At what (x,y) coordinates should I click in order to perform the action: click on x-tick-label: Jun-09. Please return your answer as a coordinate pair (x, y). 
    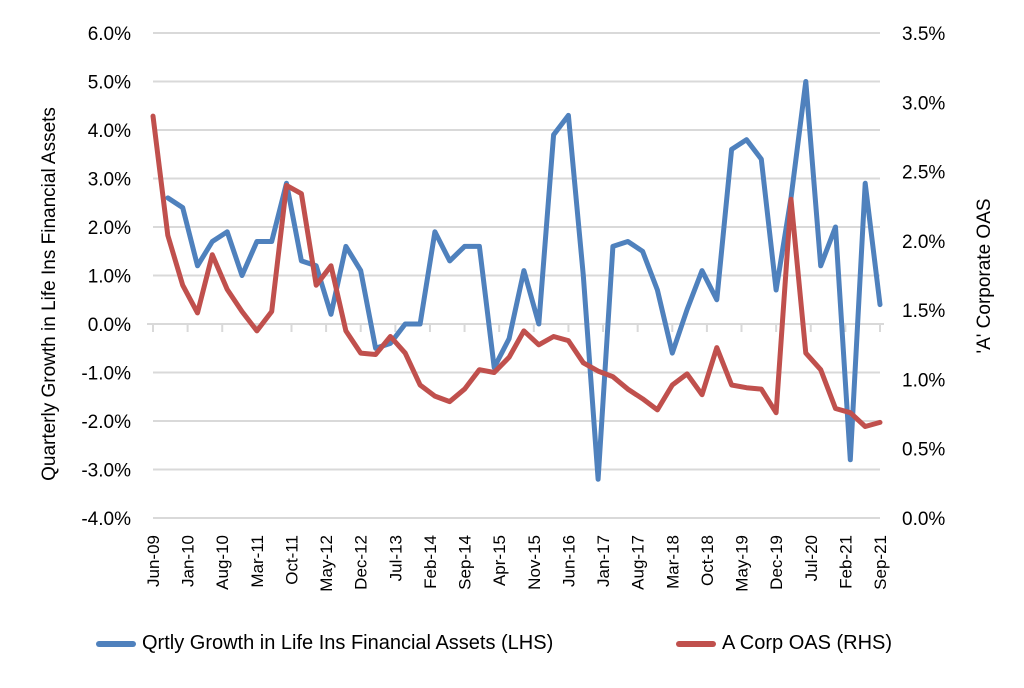
    Looking at the image, I should click on (153, 561).